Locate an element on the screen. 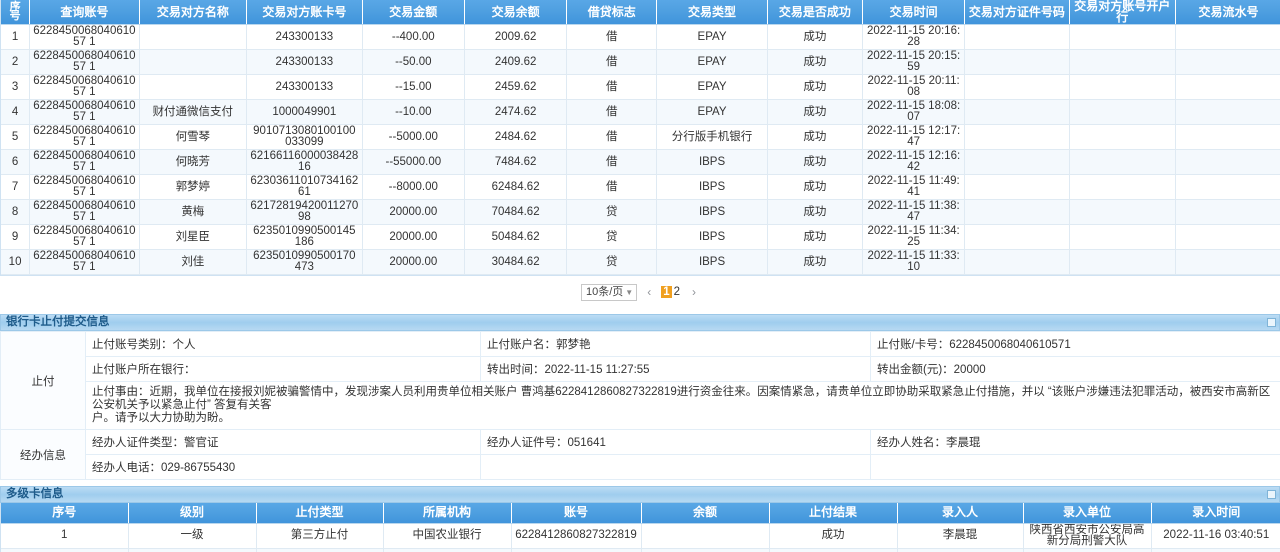  page-size-select: 10条/页 ▼ is located at coordinates (609, 292).